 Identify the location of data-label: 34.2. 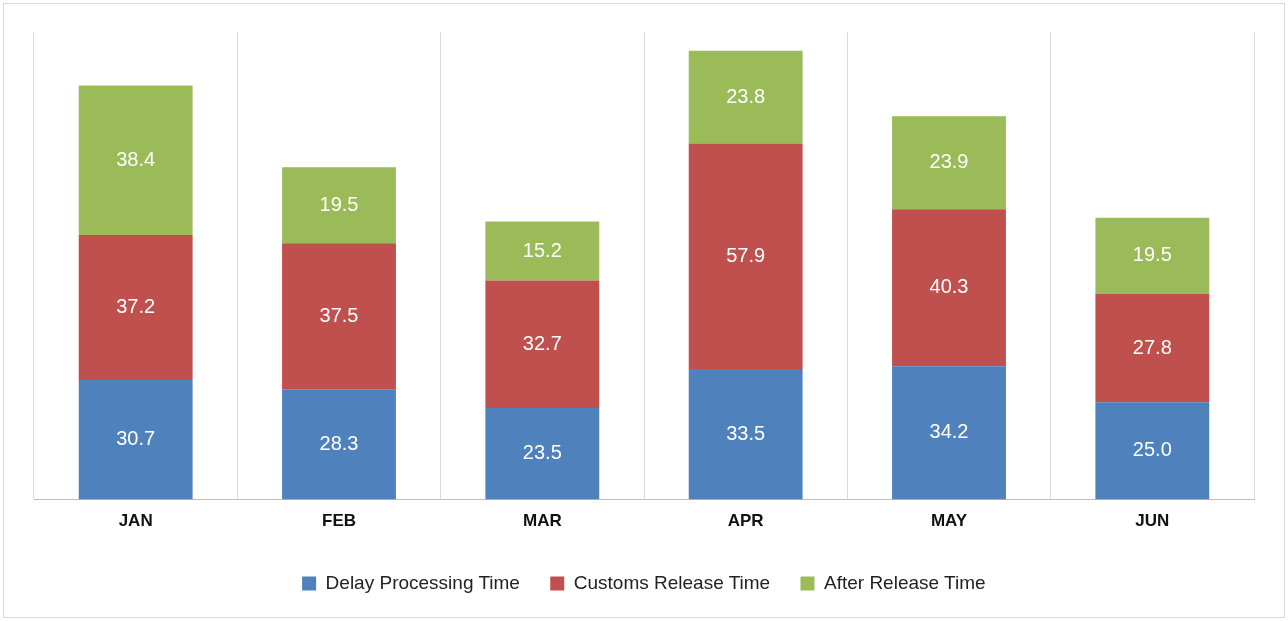
(949, 431).